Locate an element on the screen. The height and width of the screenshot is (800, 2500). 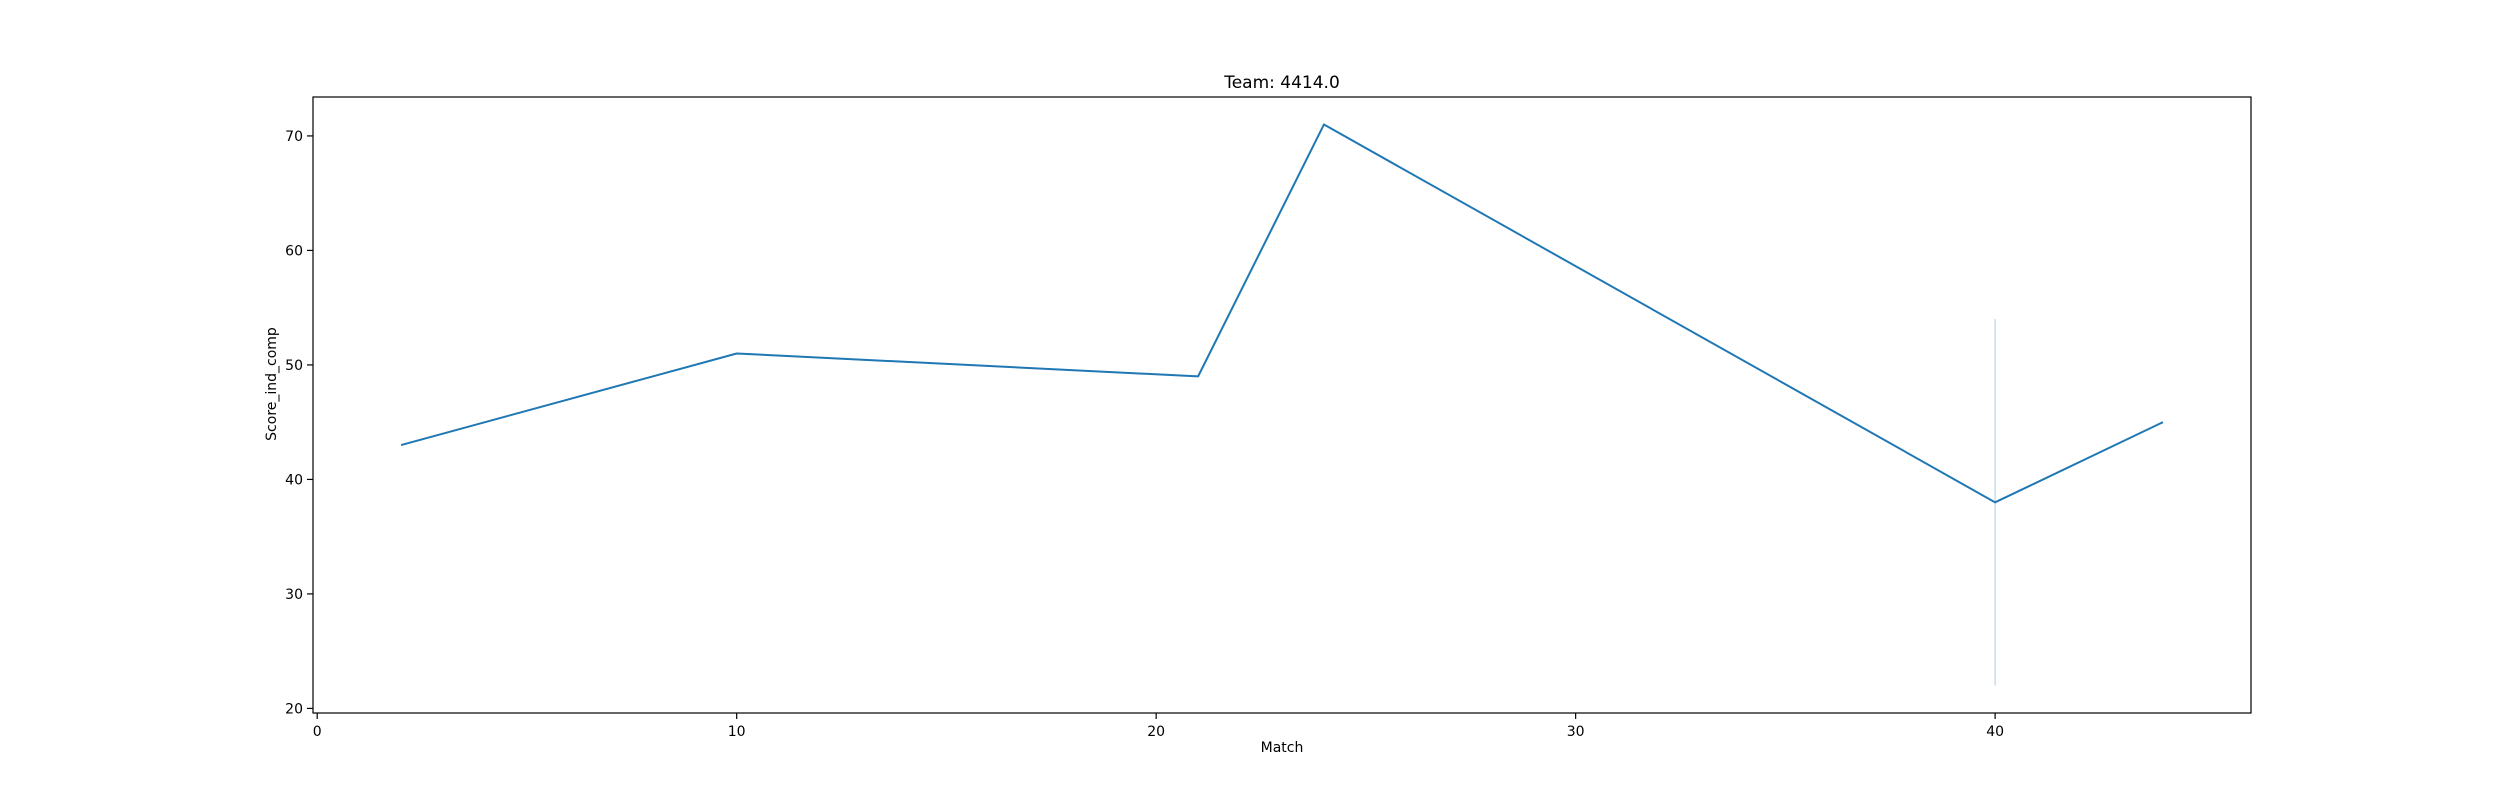
chart-title: Team: 4414.0 is located at coordinates (1281, 83).